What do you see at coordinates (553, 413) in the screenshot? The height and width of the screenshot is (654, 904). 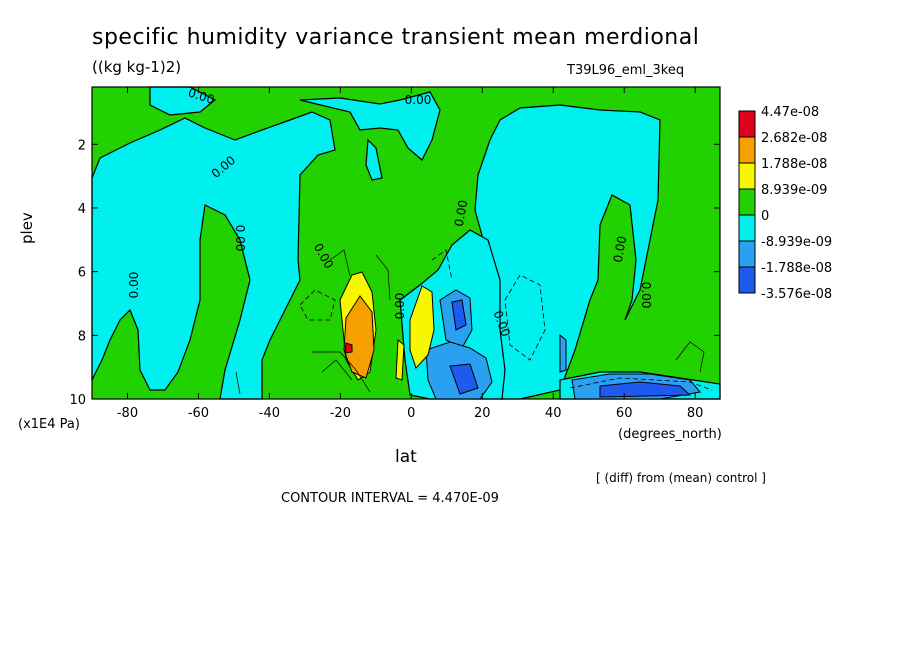 I see `x-tick-label: 40` at bounding box center [553, 413].